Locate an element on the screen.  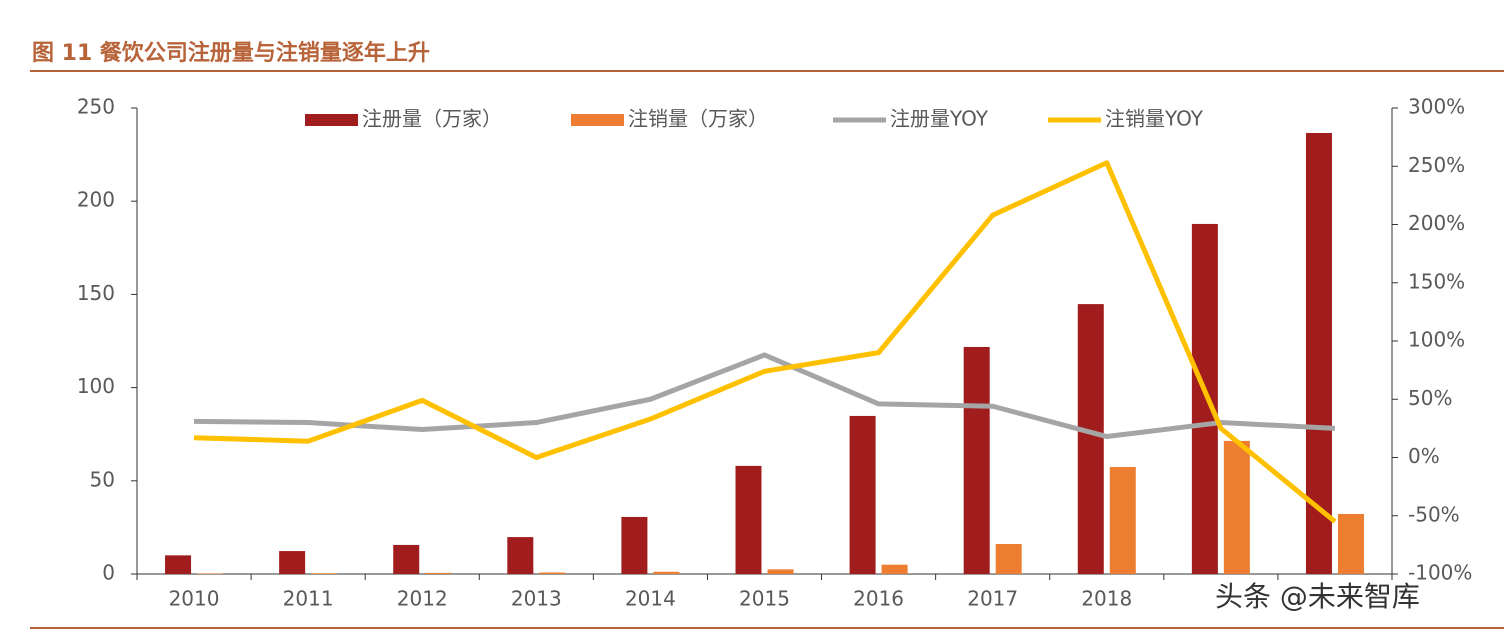
y2-tick-label: 0% is located at coordinates (1424, 456).